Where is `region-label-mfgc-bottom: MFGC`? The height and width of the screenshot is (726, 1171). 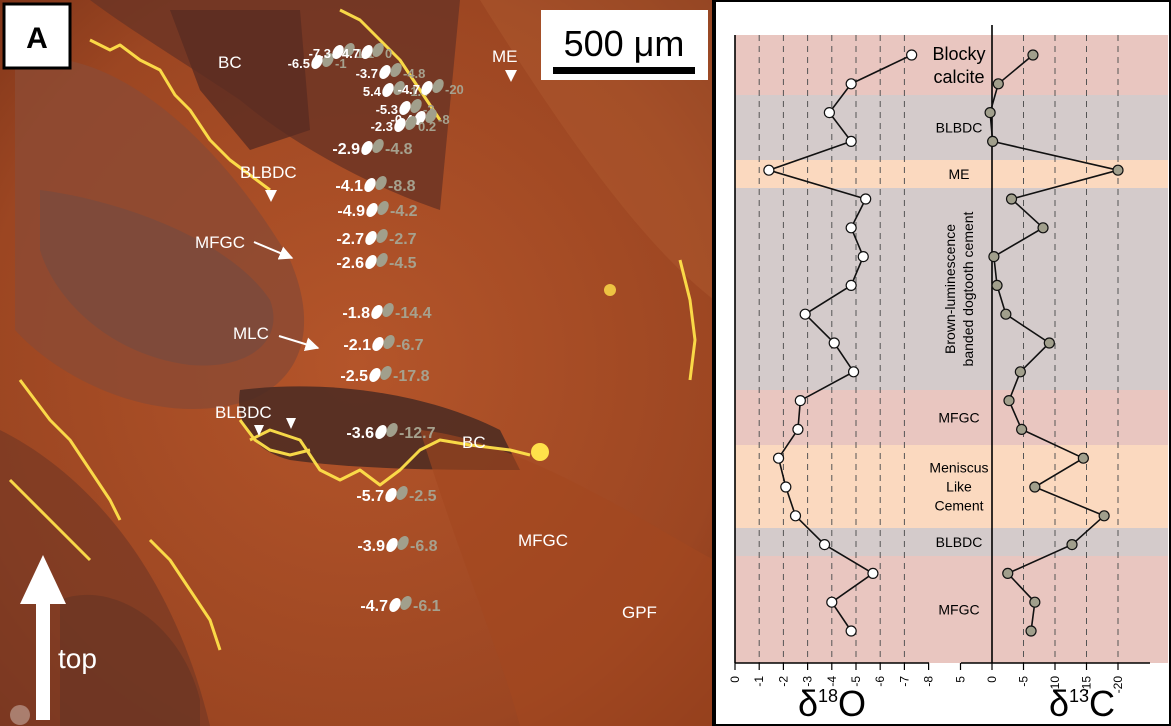 region-label-mfgc-bottom: MFGC is located at coordinates (543, 540).